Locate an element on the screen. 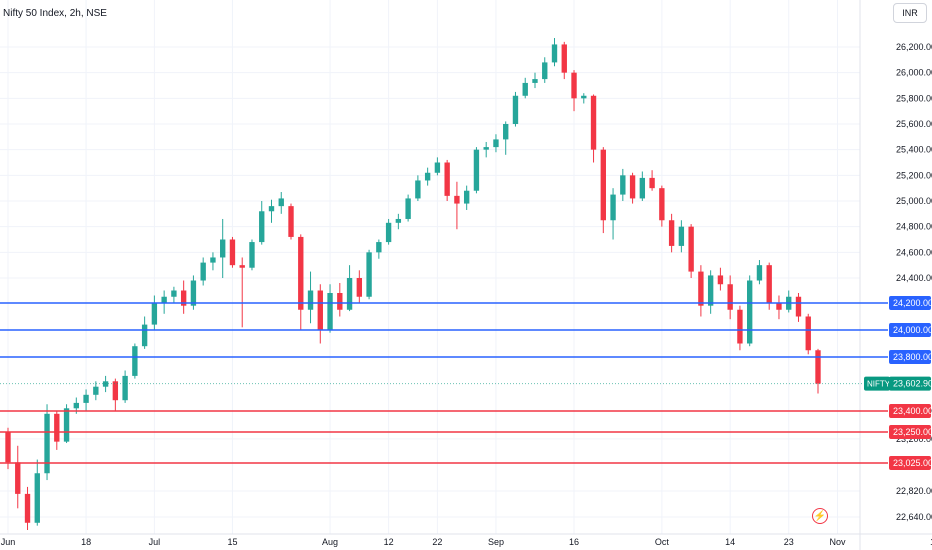 This screenshot has width=932, height=550. last-price-label: 23,602.90 is located at coordinates (912, 384).